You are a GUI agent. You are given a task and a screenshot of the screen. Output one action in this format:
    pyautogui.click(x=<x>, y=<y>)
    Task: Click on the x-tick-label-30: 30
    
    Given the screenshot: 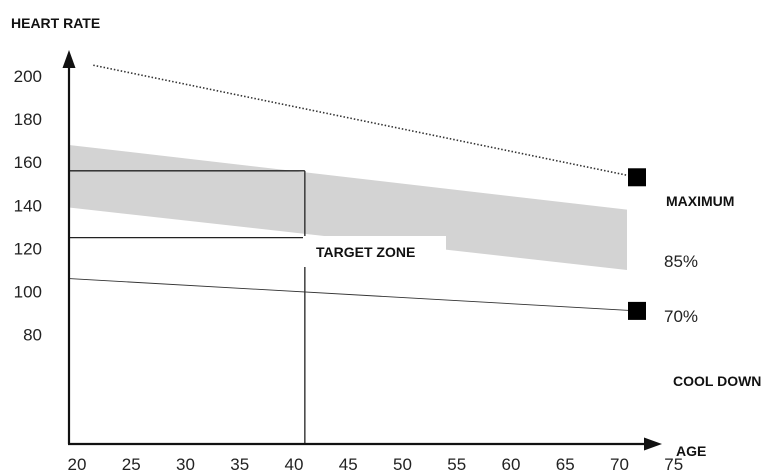 What is the action you would take?
    pyautogui.click(x=185, y=463)
    